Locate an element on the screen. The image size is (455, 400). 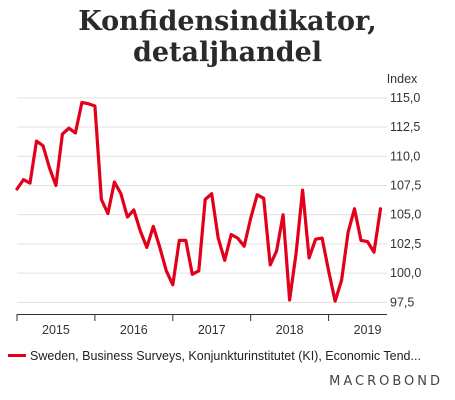
x-tick-label: 2017 is located at coordinates (212, 330).